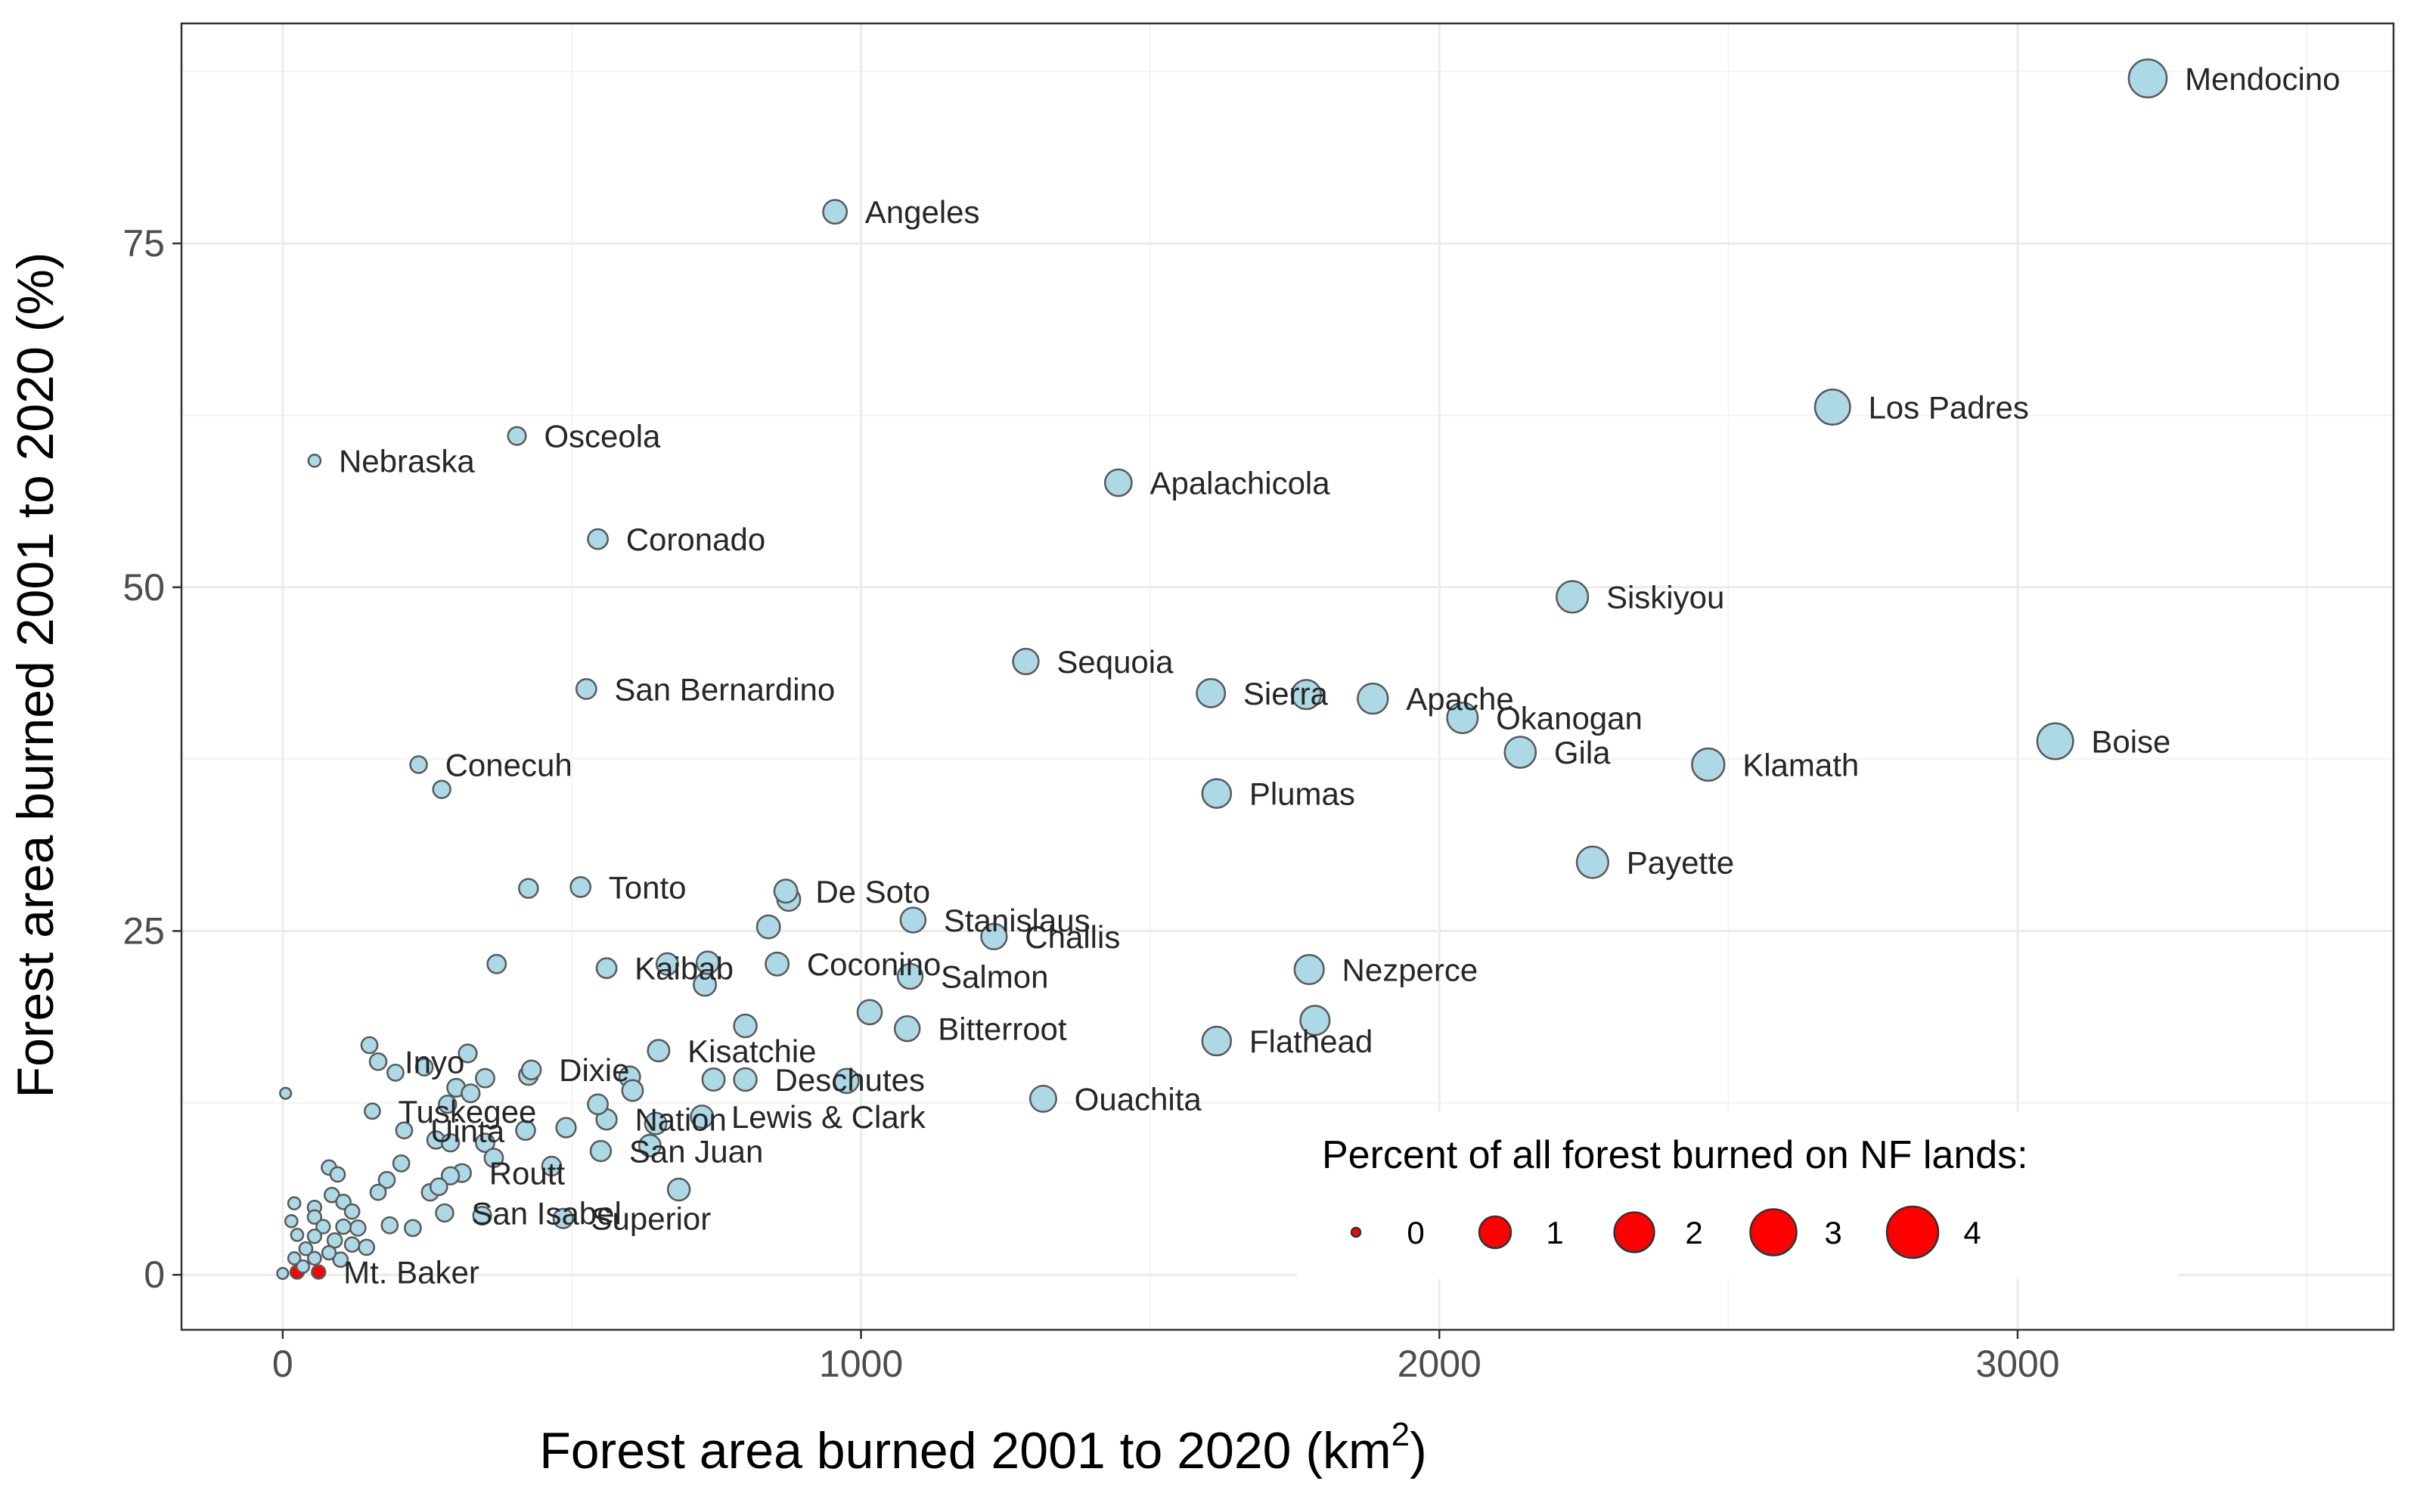  I want to click on point-label: Ouachita, so click(1138, 1099).